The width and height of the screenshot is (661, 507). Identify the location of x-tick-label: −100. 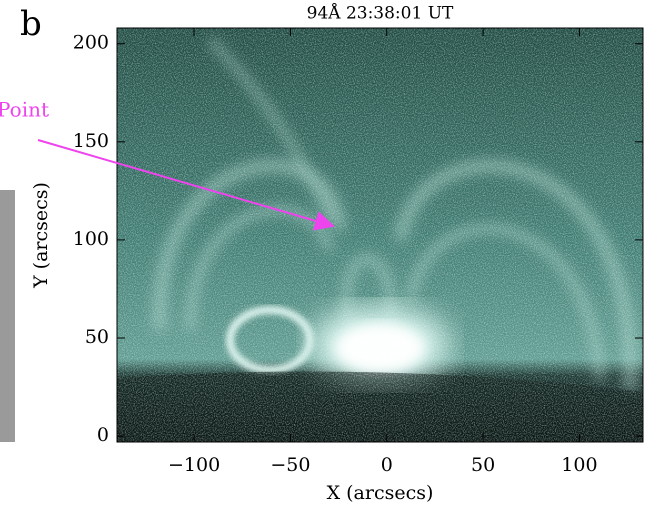
(194, 465).